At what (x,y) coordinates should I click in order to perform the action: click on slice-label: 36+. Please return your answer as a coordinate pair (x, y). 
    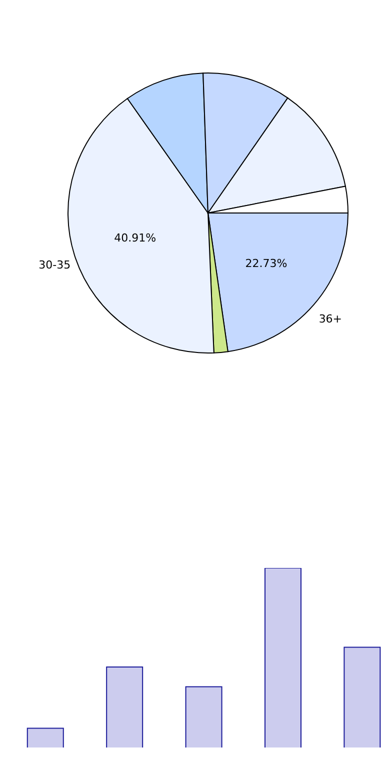
    Looking at the image, I should click on (330, 319).